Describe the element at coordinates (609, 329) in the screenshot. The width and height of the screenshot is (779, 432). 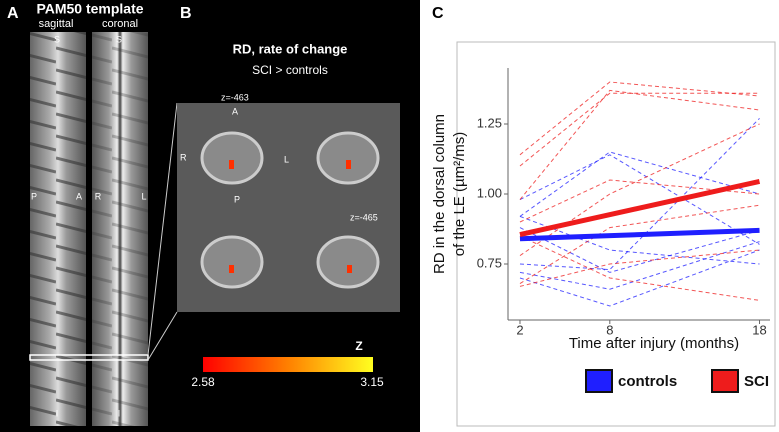
I see `x-tick-label: 8` at that location.